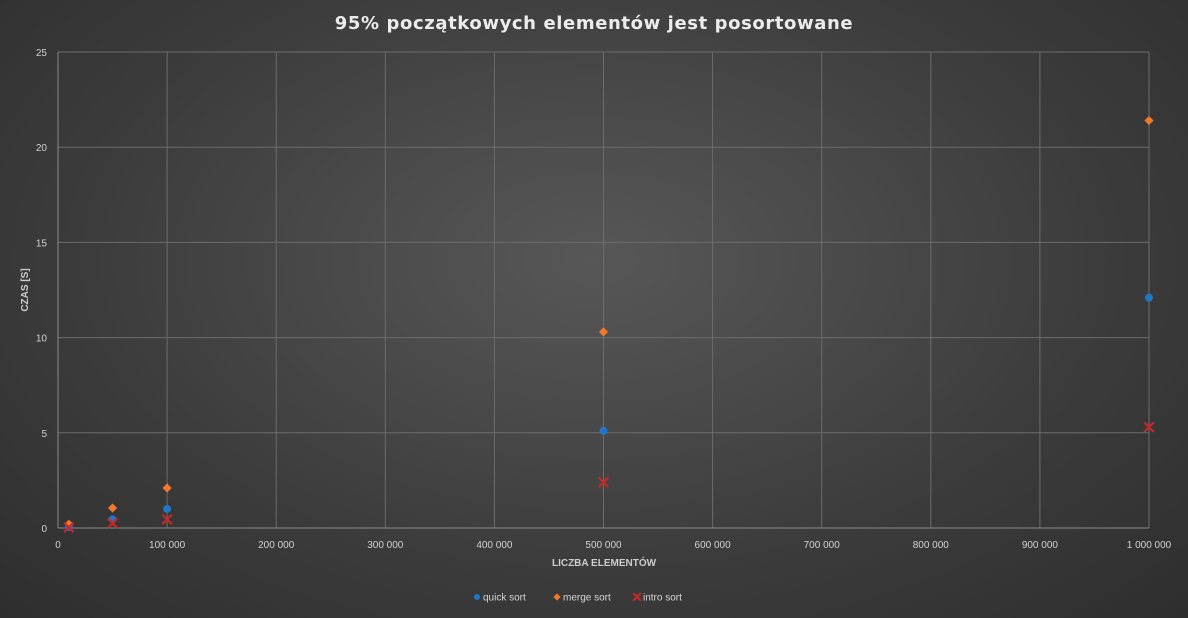 The image size is (1188, 618). Describe the element at coordinates (42, 53) in the screenshot. I see `y-tick-label: 25` at that location.